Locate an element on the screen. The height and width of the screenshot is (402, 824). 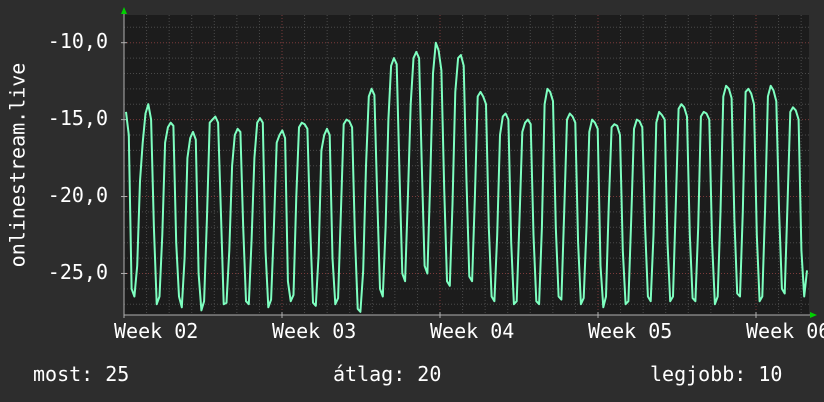
y-axis-arrow is located at coordinates (124, 10).